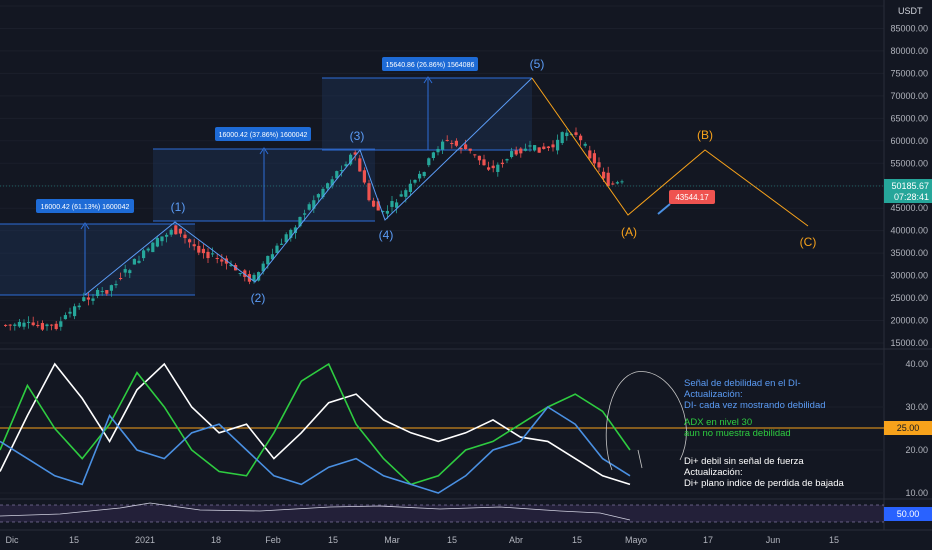  What do you see at coordinates (264, 174) in the screenshot?
I see `measure-box-2: 16000.42 (37.86%) 1600042` at bounding box center [264, 174].